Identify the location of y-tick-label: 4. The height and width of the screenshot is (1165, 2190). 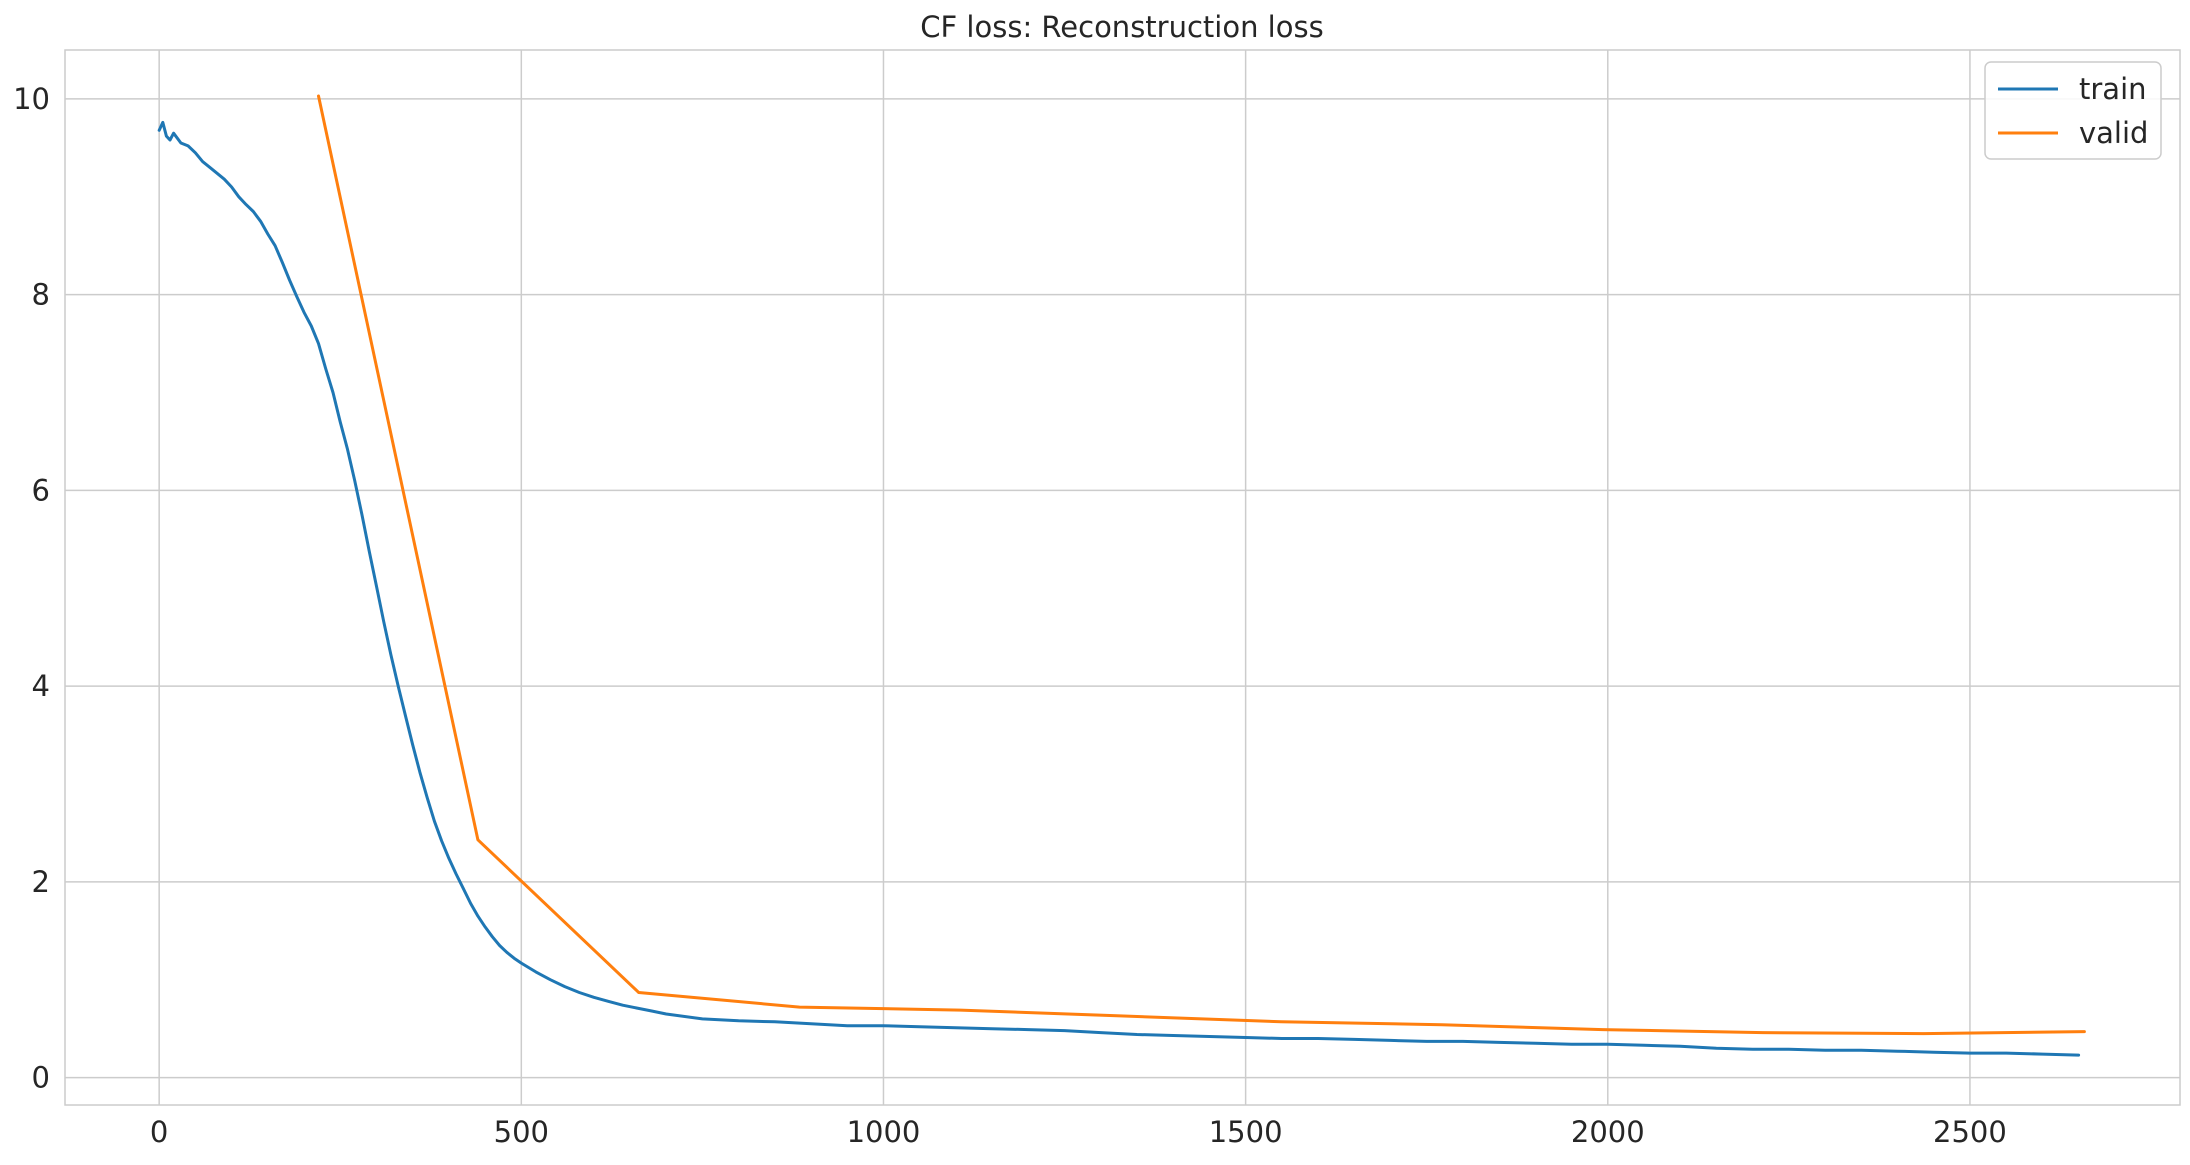
(41, 686).